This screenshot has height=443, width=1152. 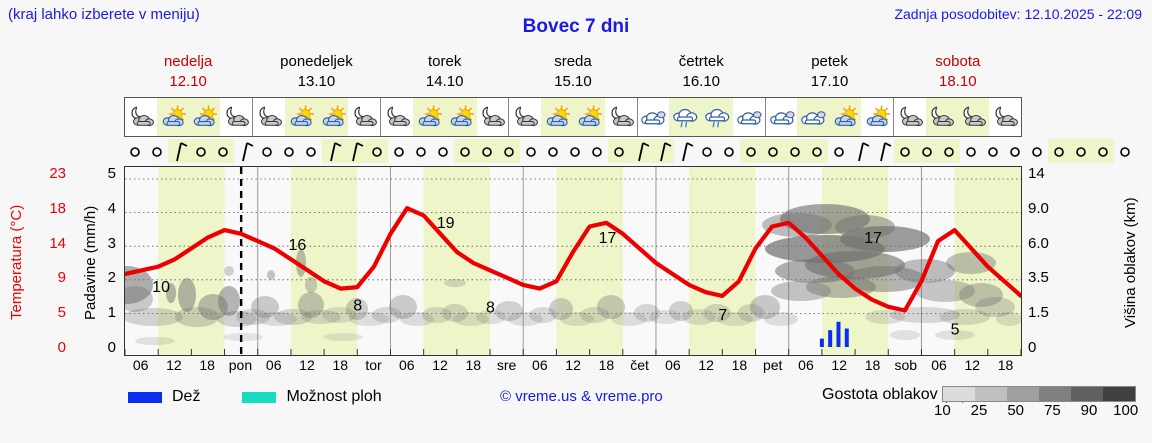 What do you see at coordinates (446, 223) in the screenshot?
I see `temperature-label-3: 19` at bounding box center [446, 223].